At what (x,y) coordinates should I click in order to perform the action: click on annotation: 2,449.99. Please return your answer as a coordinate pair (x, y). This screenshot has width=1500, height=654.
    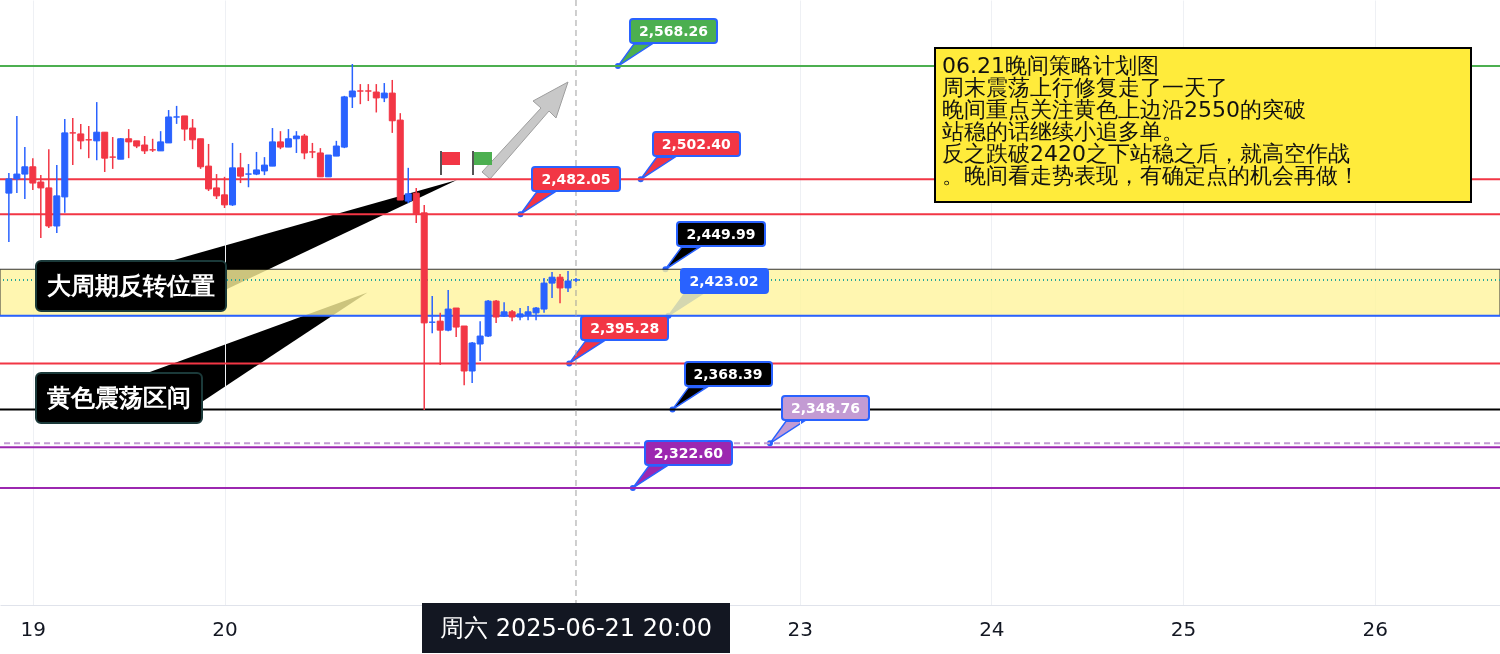
    Looking at the image, I should click on (721, 234).